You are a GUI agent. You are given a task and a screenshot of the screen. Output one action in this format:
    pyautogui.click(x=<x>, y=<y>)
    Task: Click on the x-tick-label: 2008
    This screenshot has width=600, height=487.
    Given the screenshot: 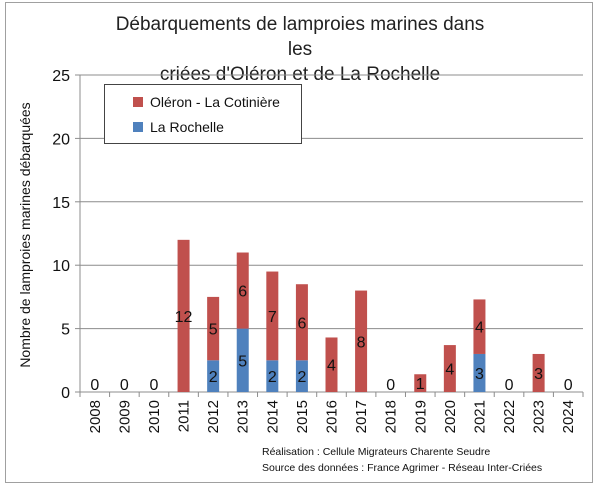 What is the action you would take?
    pyautogui.click(x=95, y=416)
    